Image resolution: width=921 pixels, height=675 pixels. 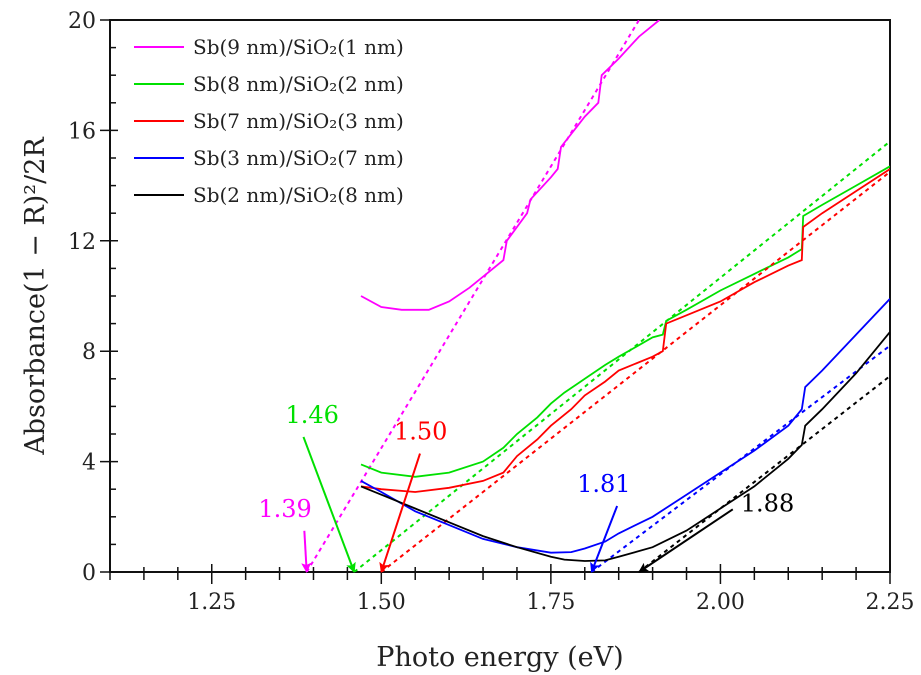 What do you see at coordinates (82, 131) in the screenshot?
I see `y-tick-label: 16` at bounding box center [82, 131].